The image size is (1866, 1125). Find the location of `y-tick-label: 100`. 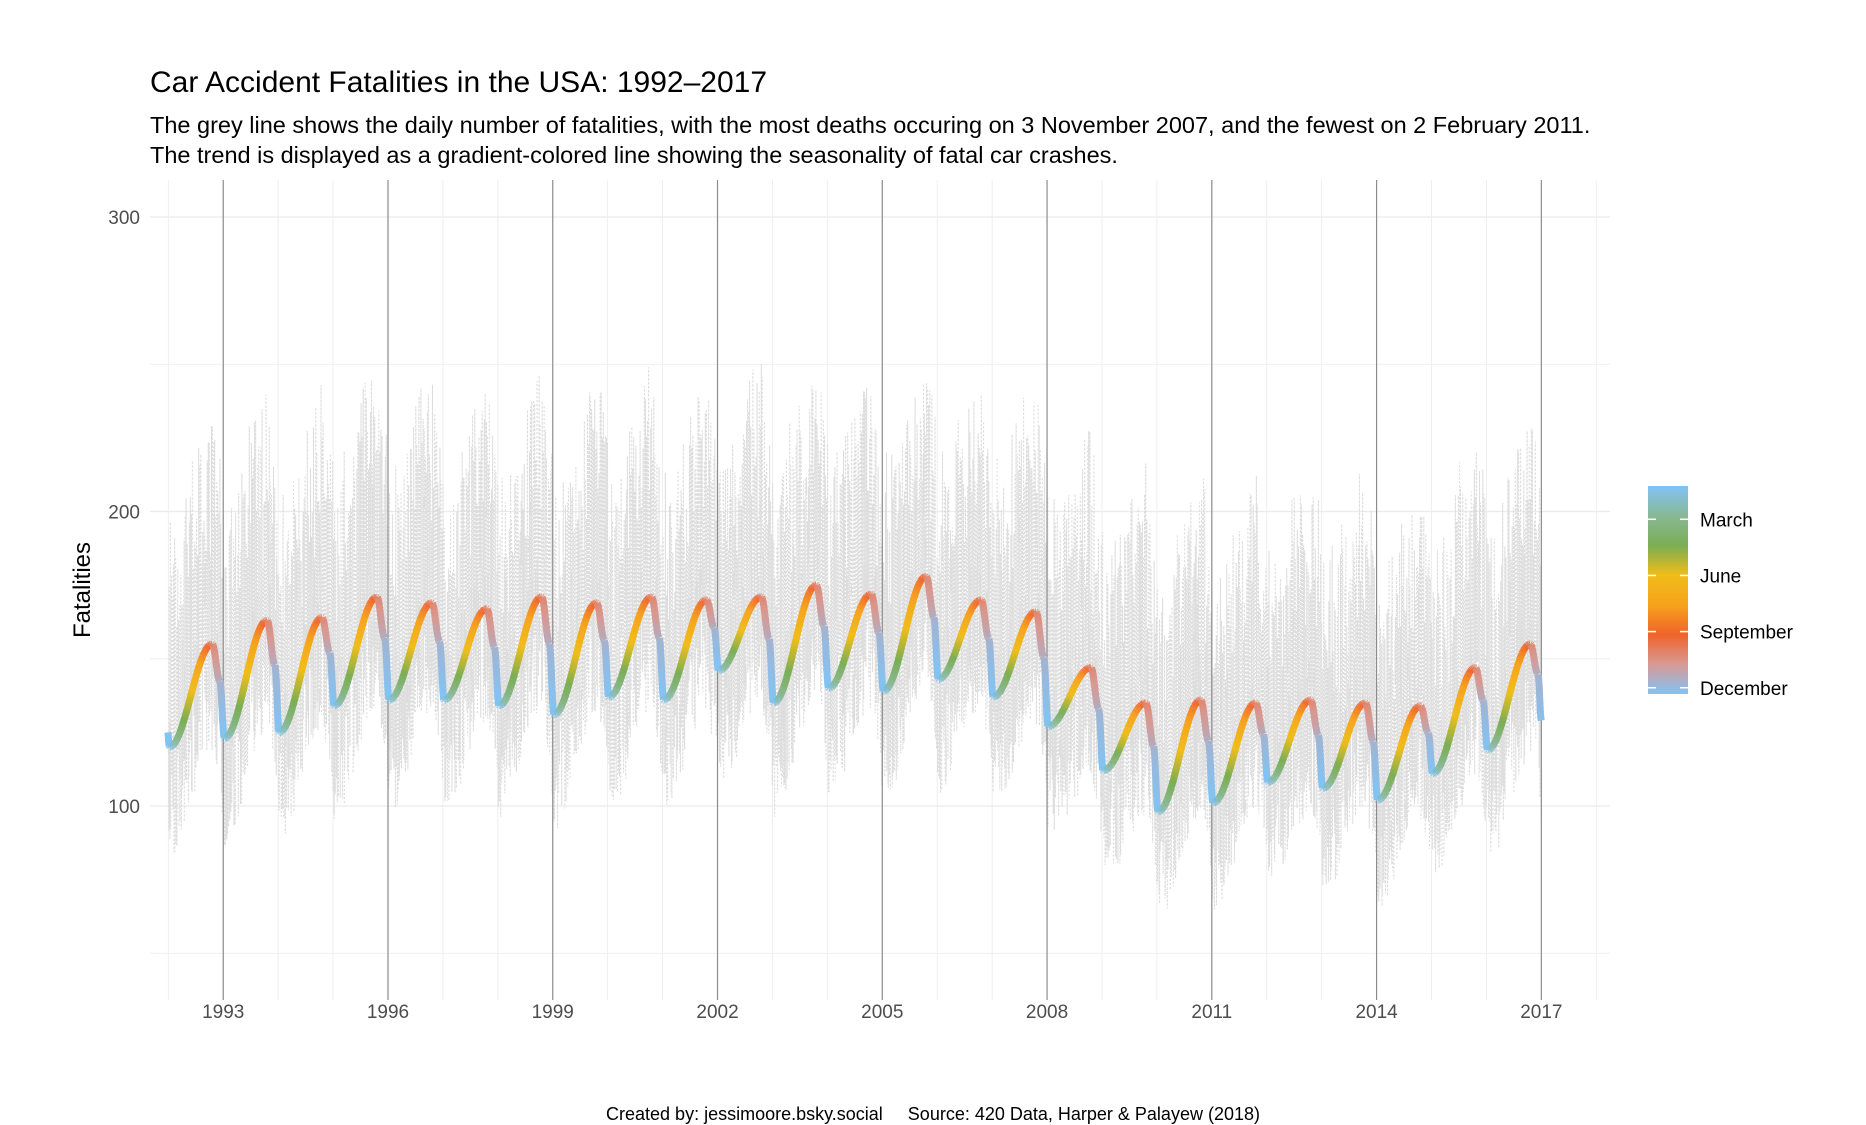

y-tick-label: 100 is located at coordinates (124, 807).